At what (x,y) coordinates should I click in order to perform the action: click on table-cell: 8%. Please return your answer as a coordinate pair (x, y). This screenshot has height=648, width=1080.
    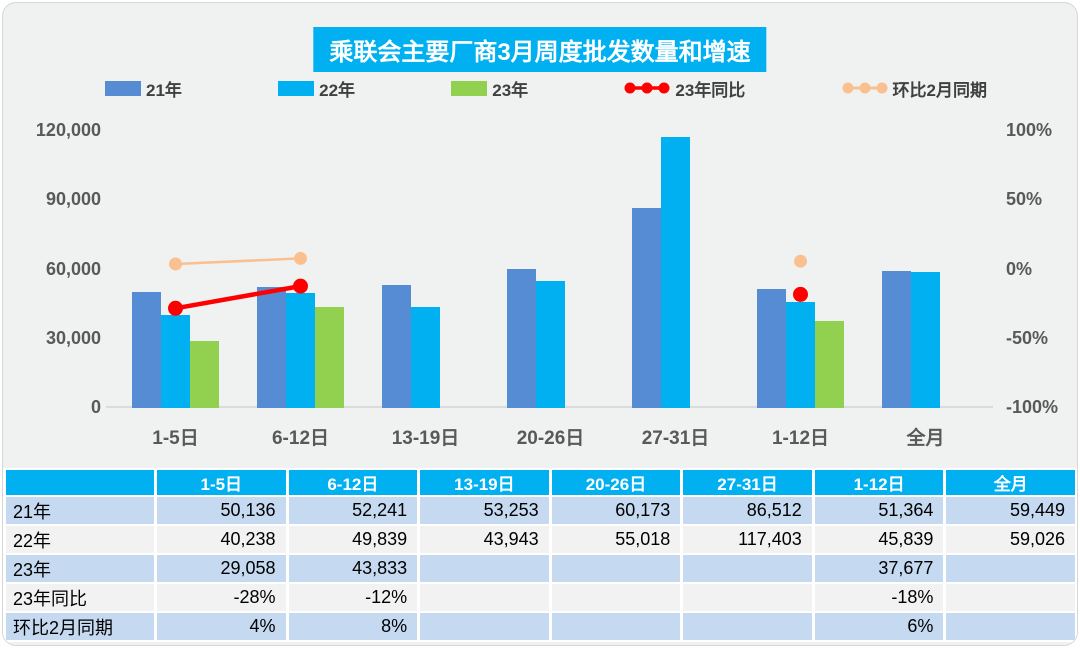
    Looking at the image, I should click on (353, 626).